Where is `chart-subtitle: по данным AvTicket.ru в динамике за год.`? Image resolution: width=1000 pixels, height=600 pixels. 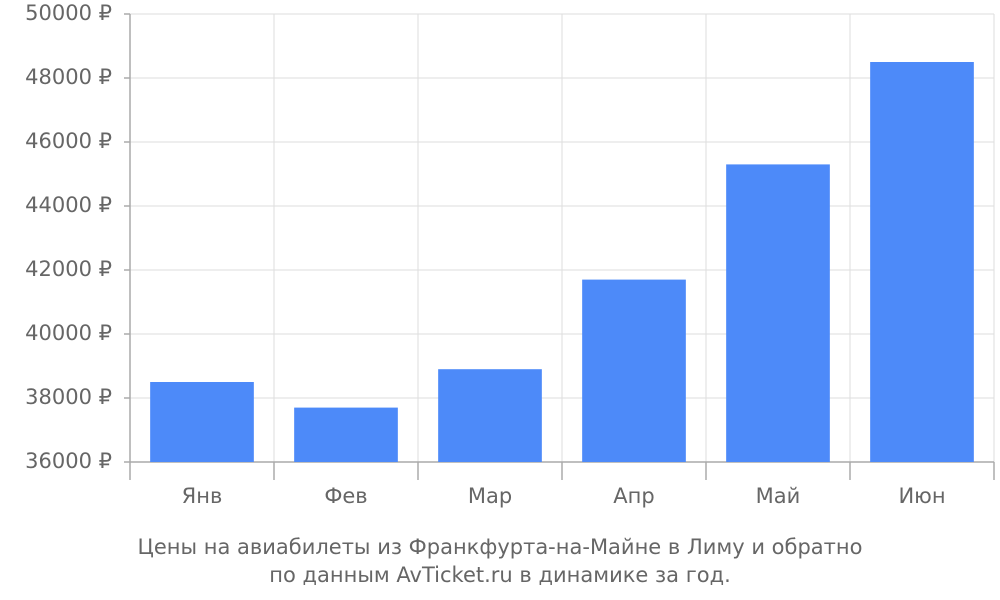
chart-subtitle: по данным AvTicket.ru в динамике за год. is located at coordinates (500, 575).